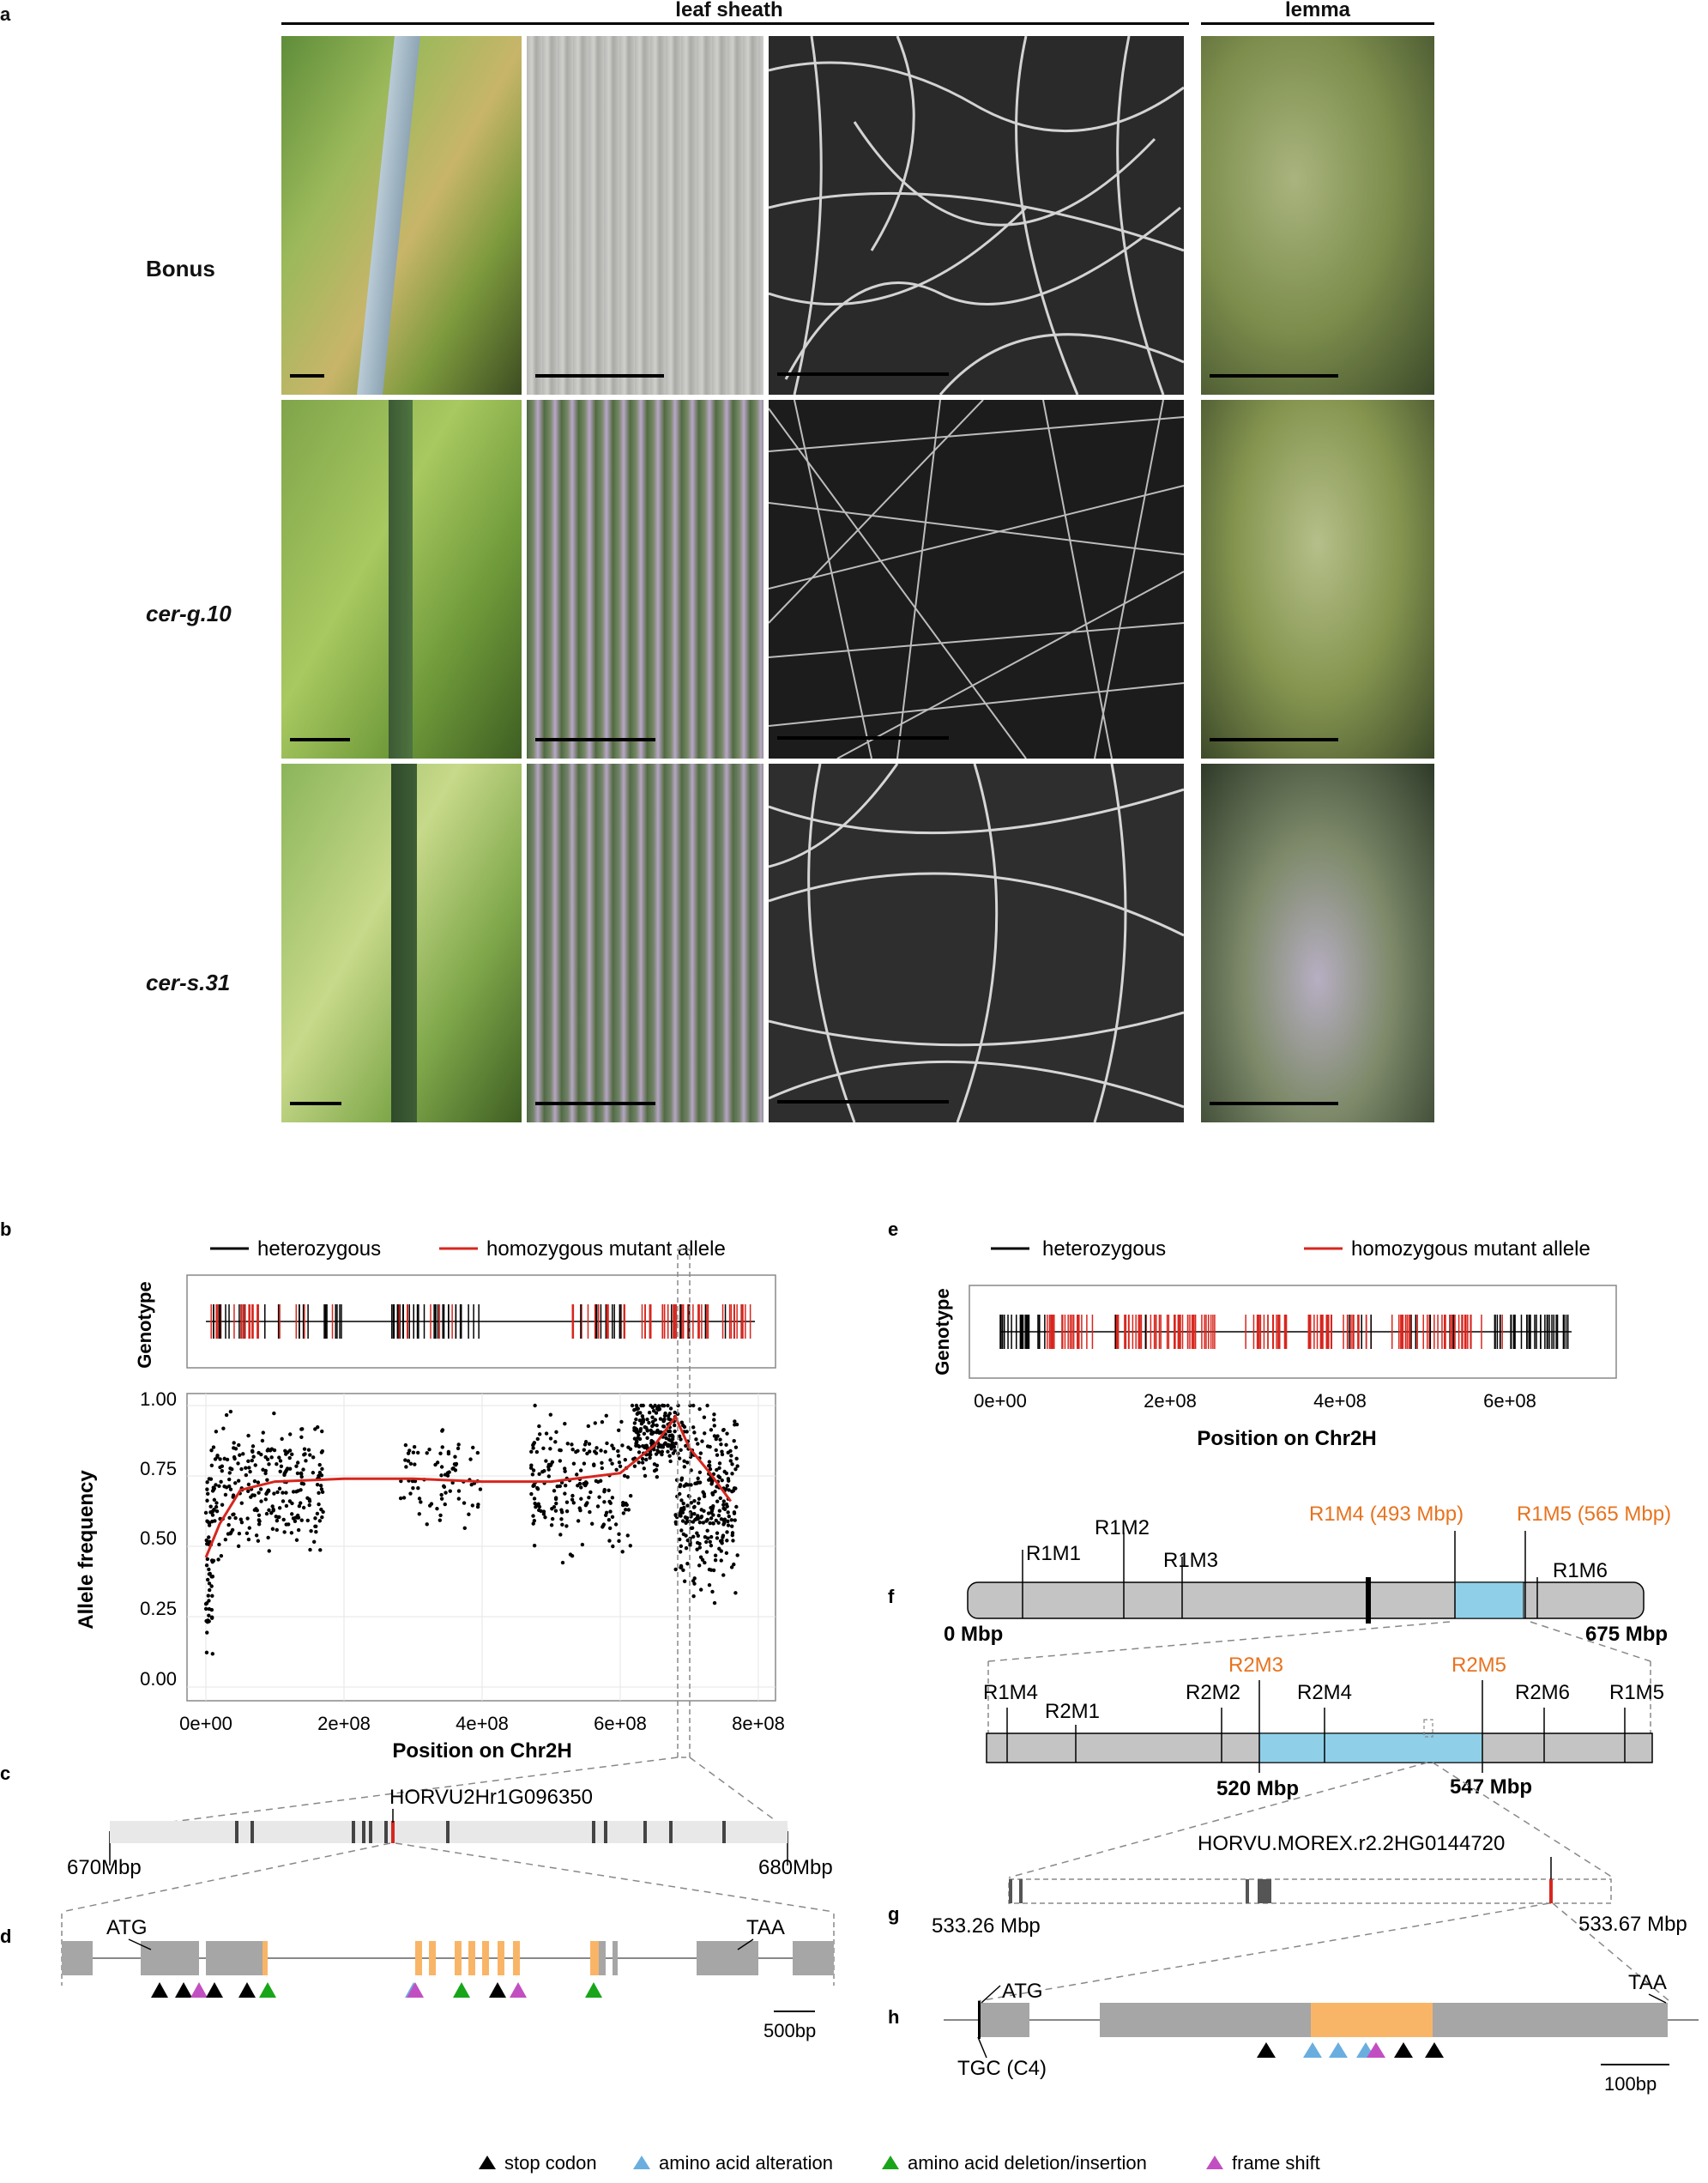 This screenshot has width=1708, height=2183. I want to click on h-atg-label: ATG, so click(1022, 1991).